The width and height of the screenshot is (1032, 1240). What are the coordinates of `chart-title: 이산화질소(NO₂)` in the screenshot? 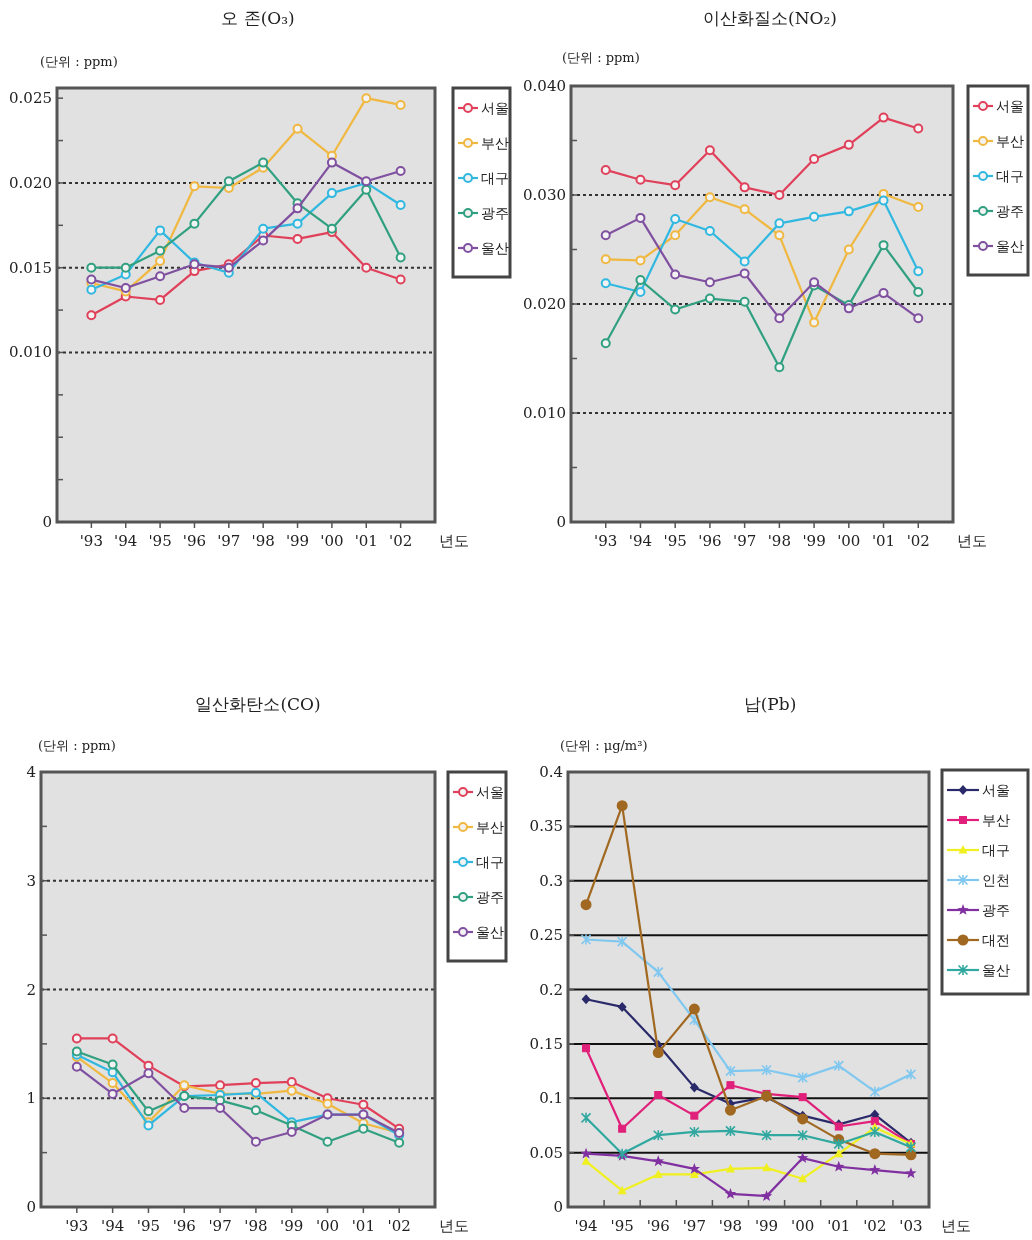 It's located at (770, 18).